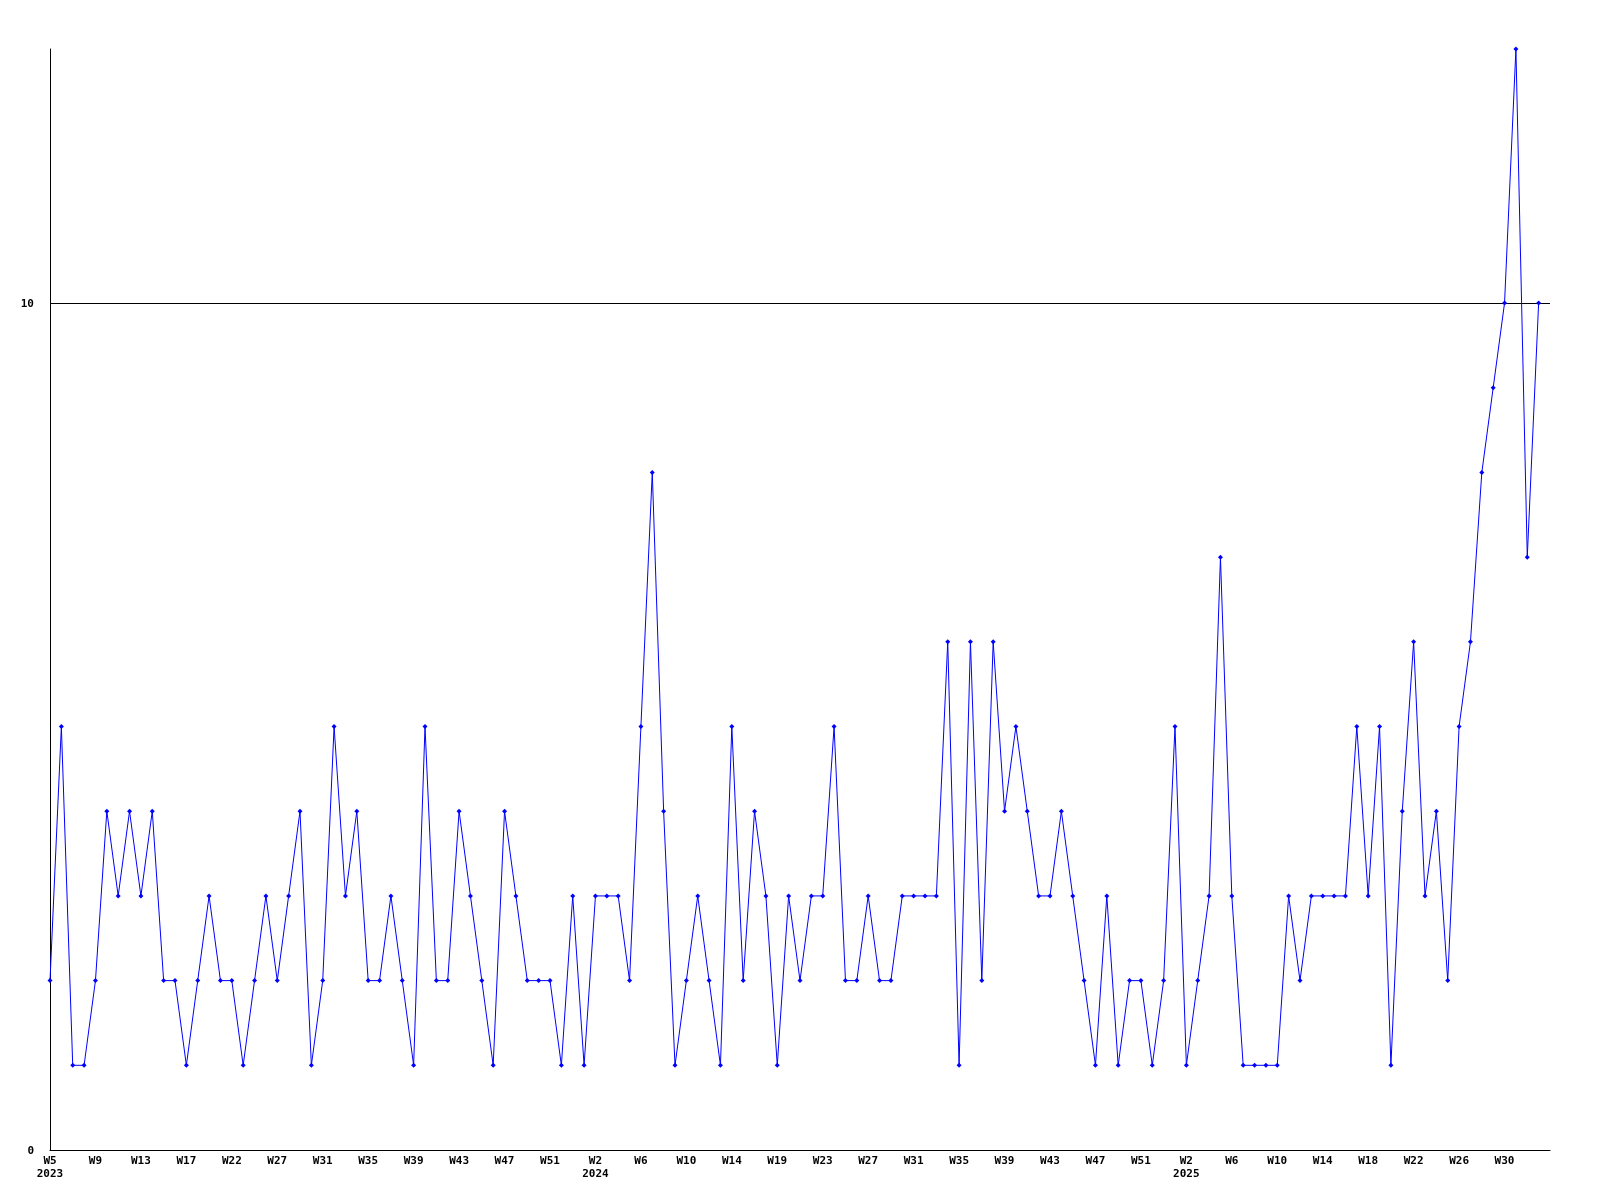 The width and height of the screenshot is (1600, 1200). What do you see at coordinates (186, 1160) in the screenshot?
I see `x-tick-label: W17` at bounding box center [186, 1160].